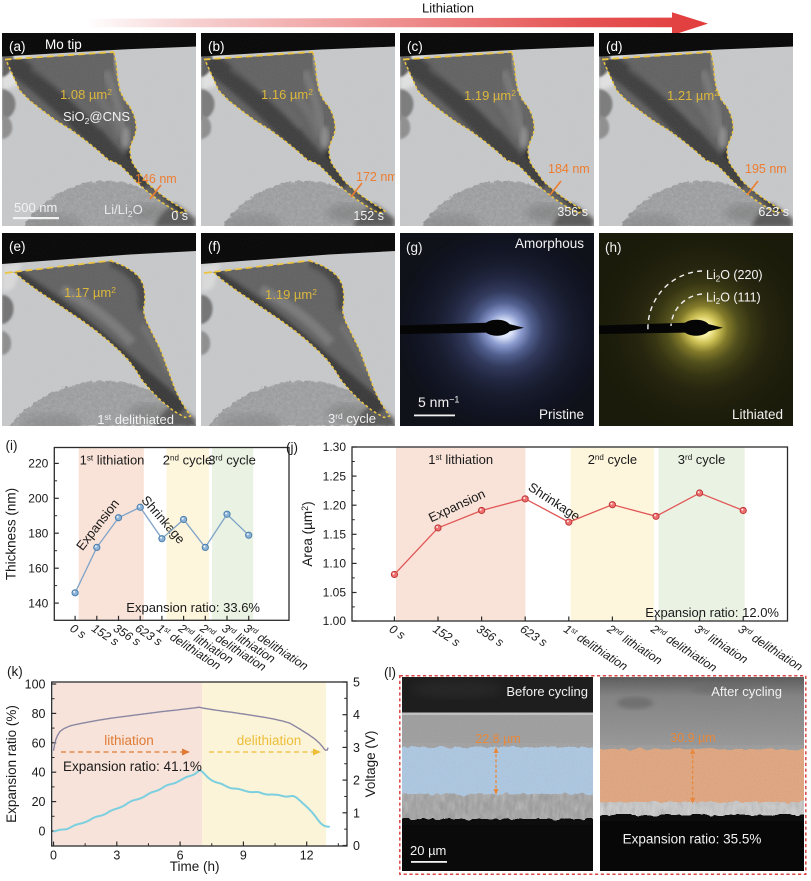 The height and width of the screenshot is (881, 811). Describe the element at coordinates (356, 781) in the screenshot. I see `svg-text: 2` at that location.